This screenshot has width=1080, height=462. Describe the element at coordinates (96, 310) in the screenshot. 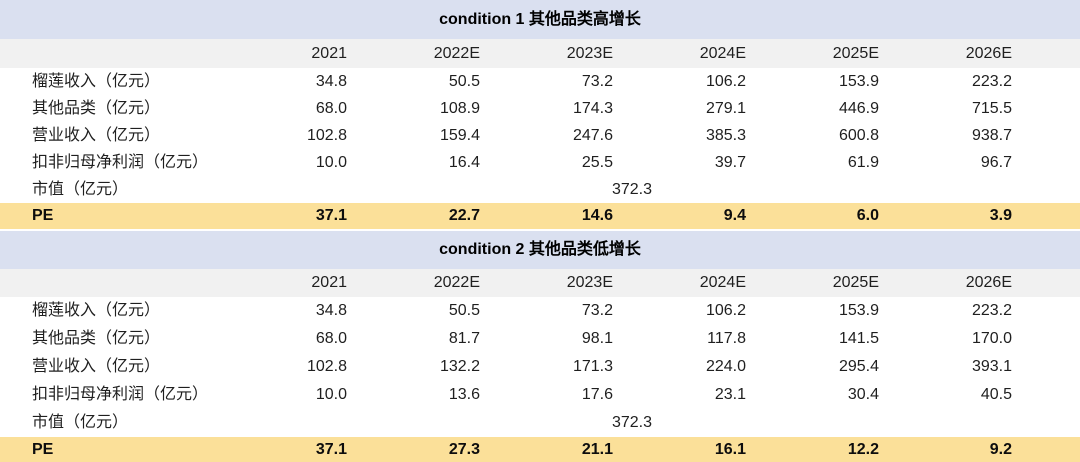

I see `row-label: 榴莲收入（亿元）` at that location.